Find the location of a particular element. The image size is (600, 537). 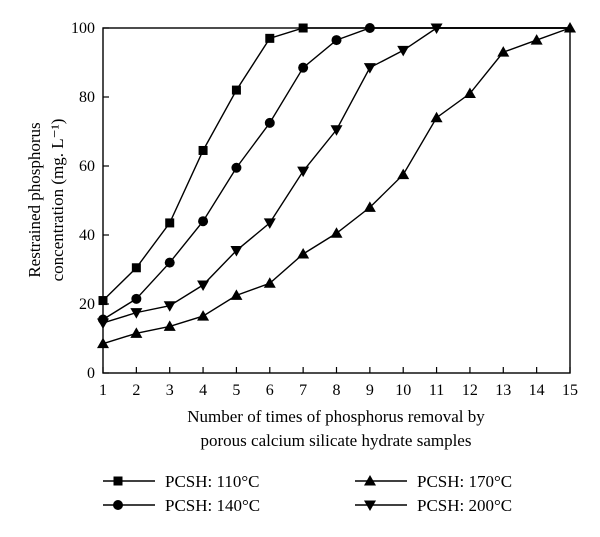

x-tick-label: 14 is located at coordinates (537, 390).